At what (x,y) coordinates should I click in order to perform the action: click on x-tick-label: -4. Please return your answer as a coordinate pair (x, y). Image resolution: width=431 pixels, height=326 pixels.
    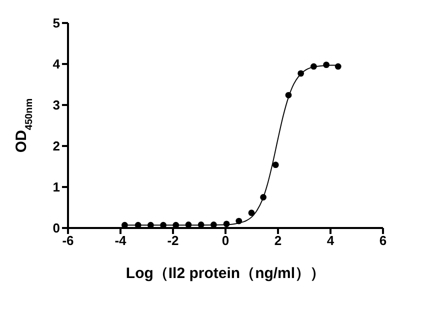
    Looking at the image, I should click on (121, 240).